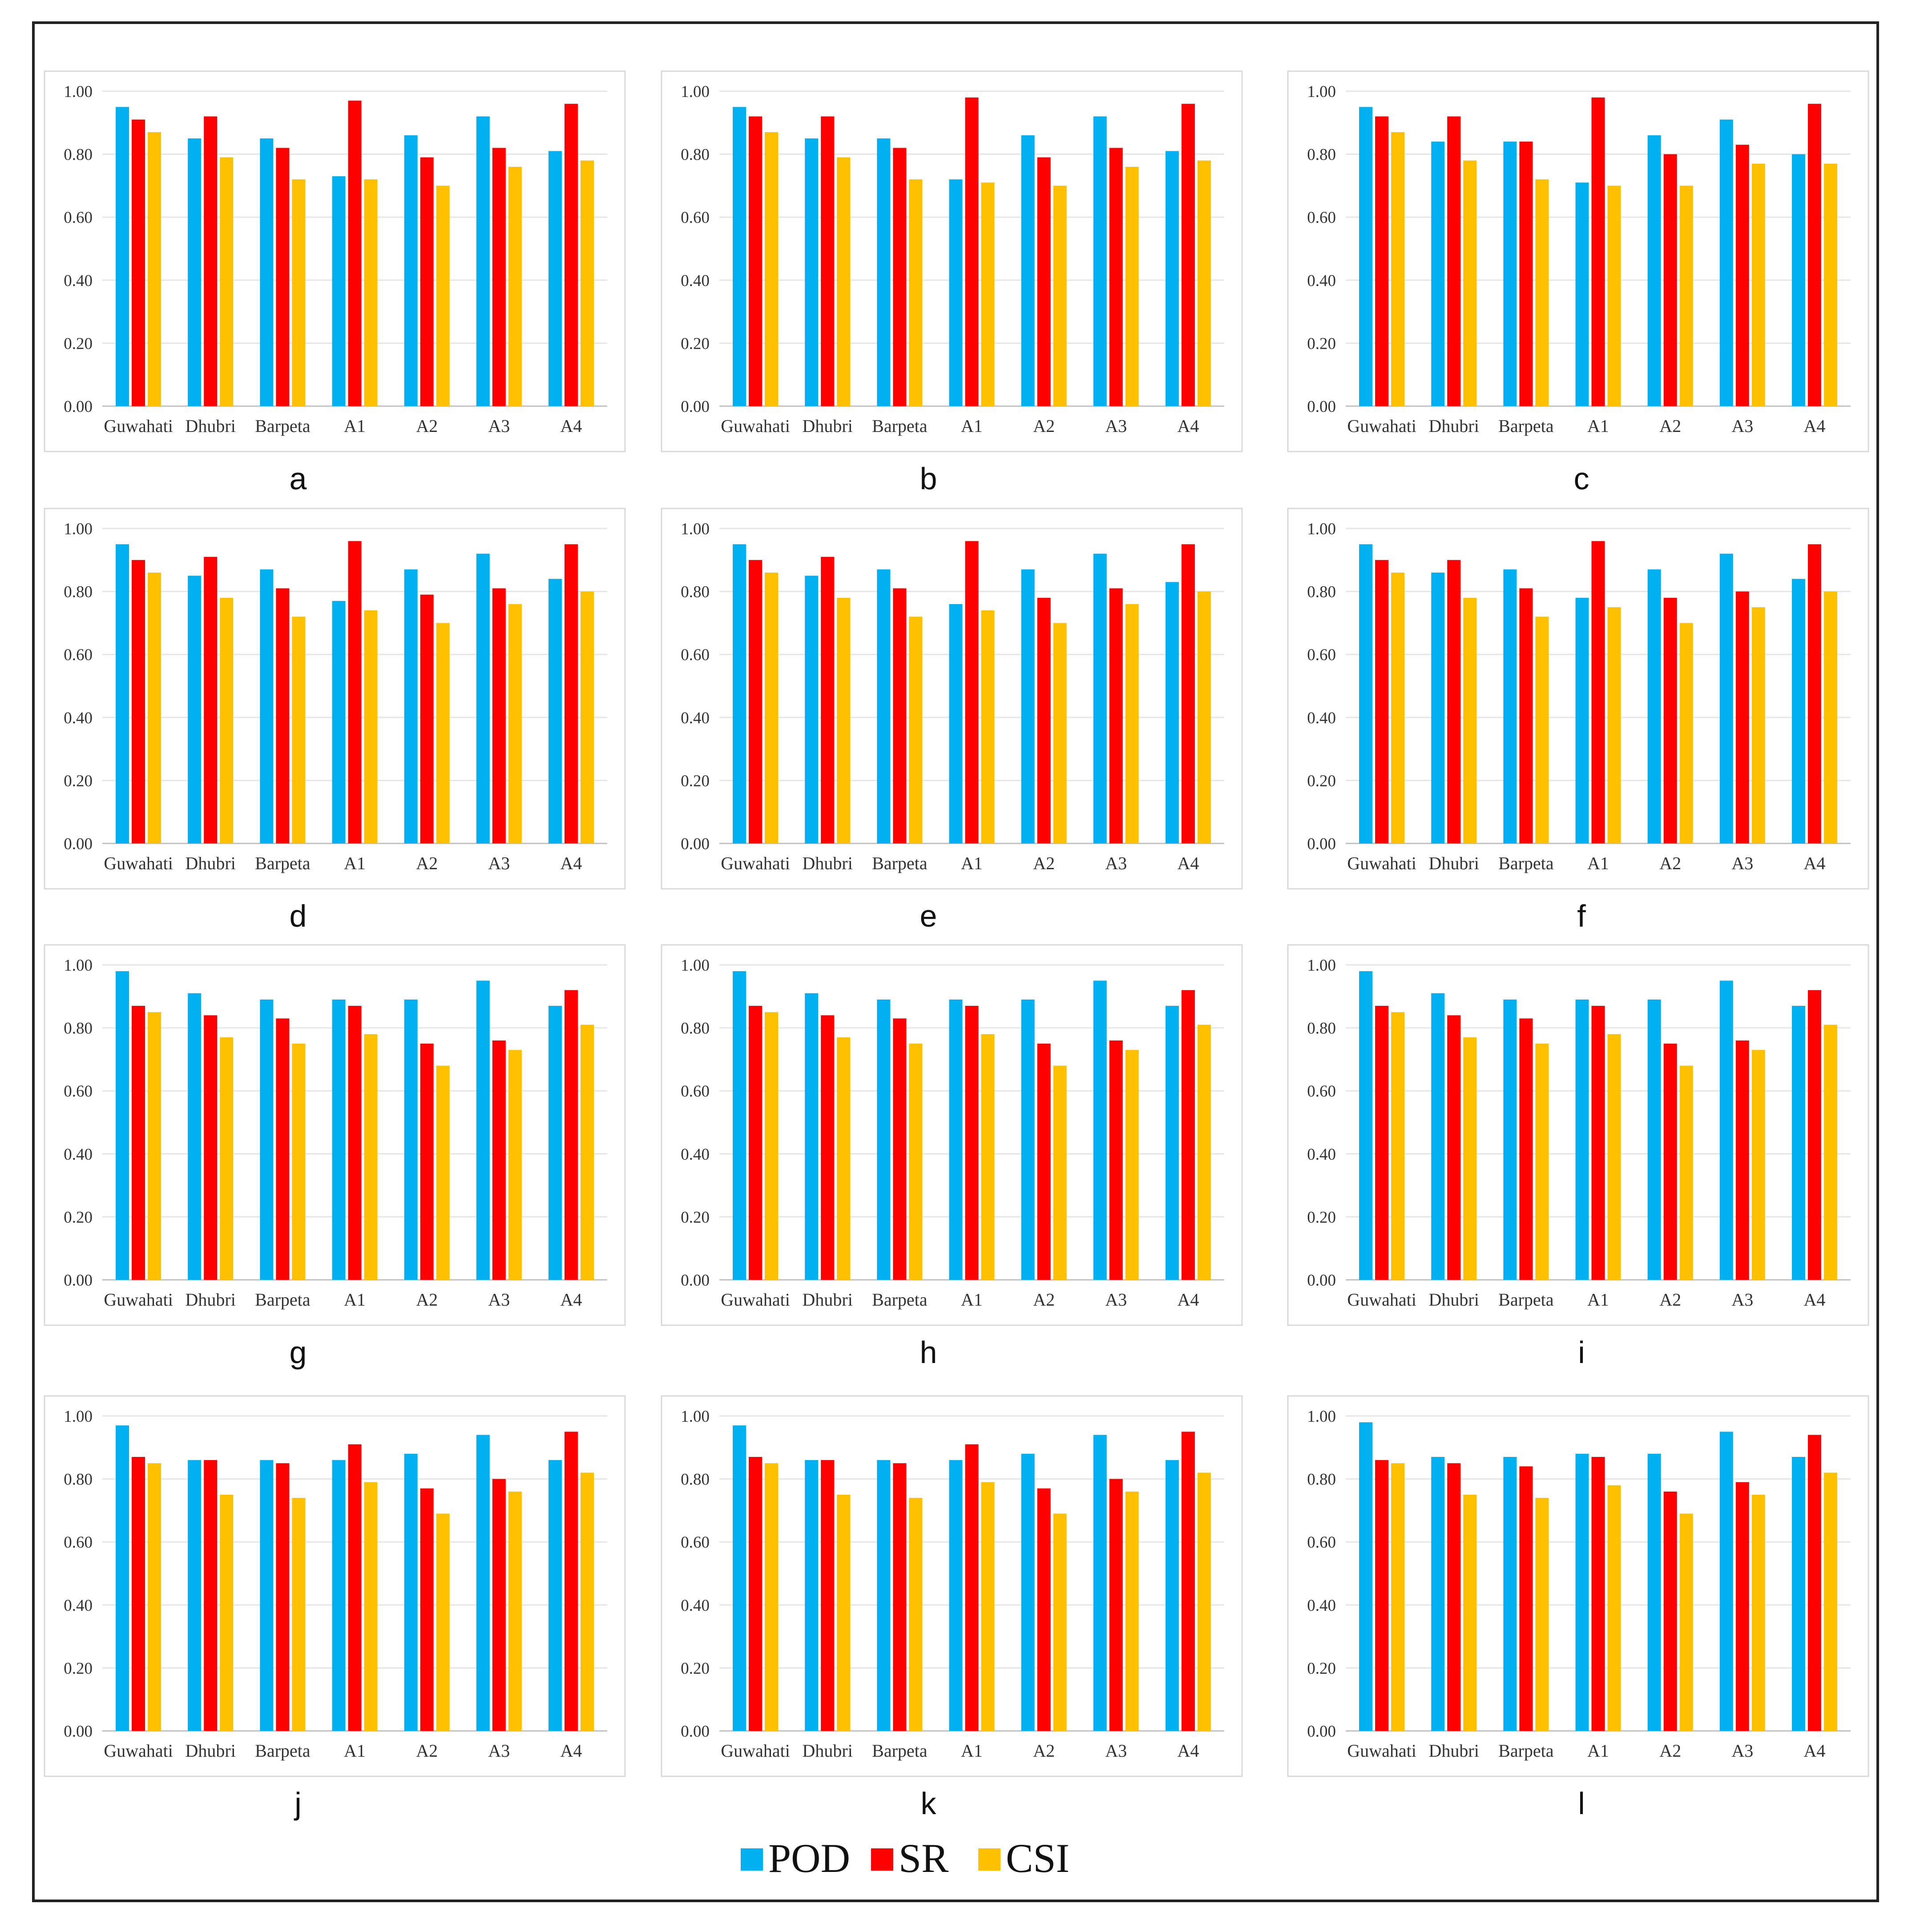 The height and width of the screenshot is (1932, 1908). I want to click on panel-label: l, so click(1581, 1804).